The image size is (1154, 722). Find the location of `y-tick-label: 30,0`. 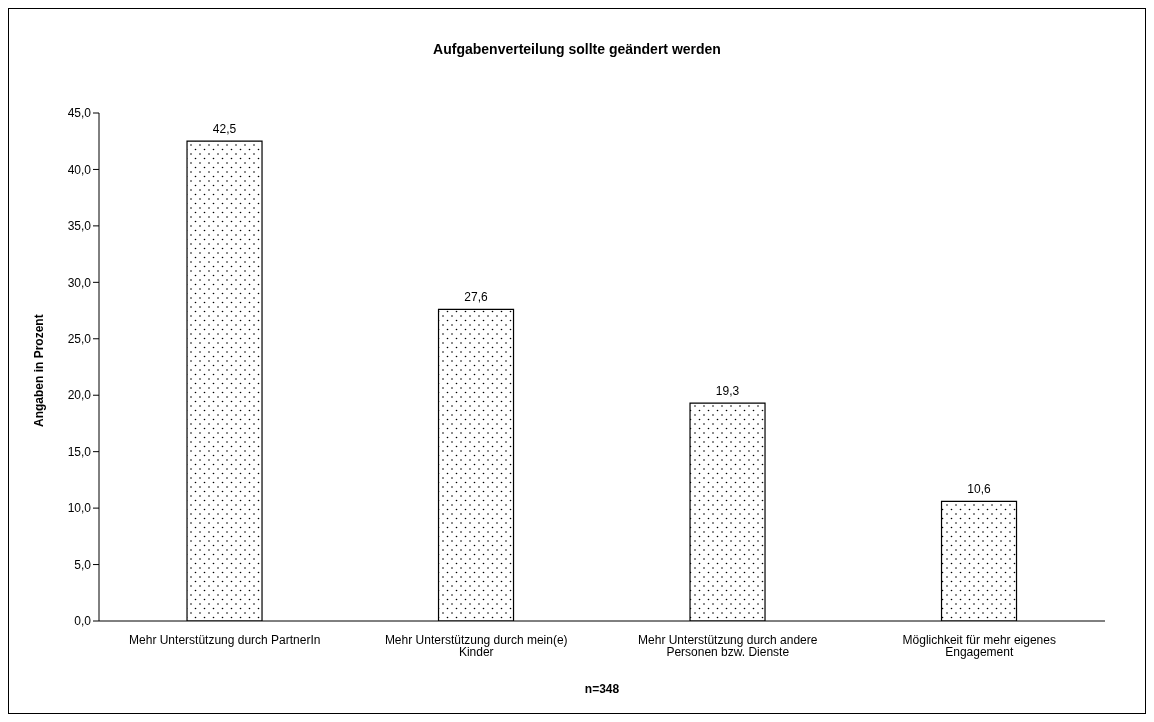

y-tick-label: 30,0 is located at coordinates (79, 282).